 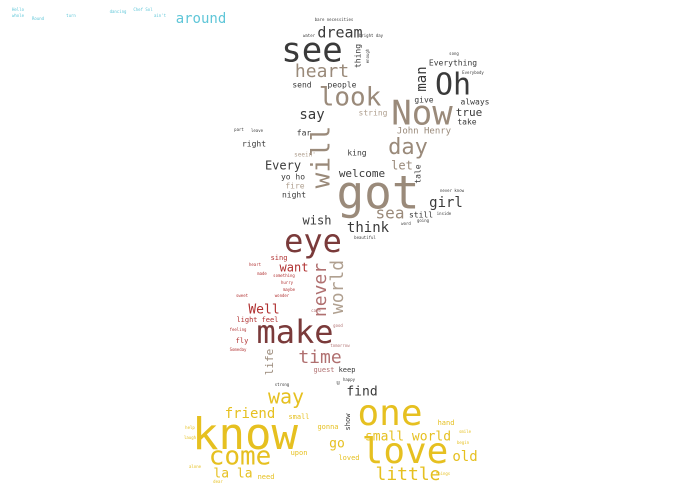 What do you see at coordinates (407, 474) in the screenshot?
I see `cloud-word: little` at bounding box center [407, 474].